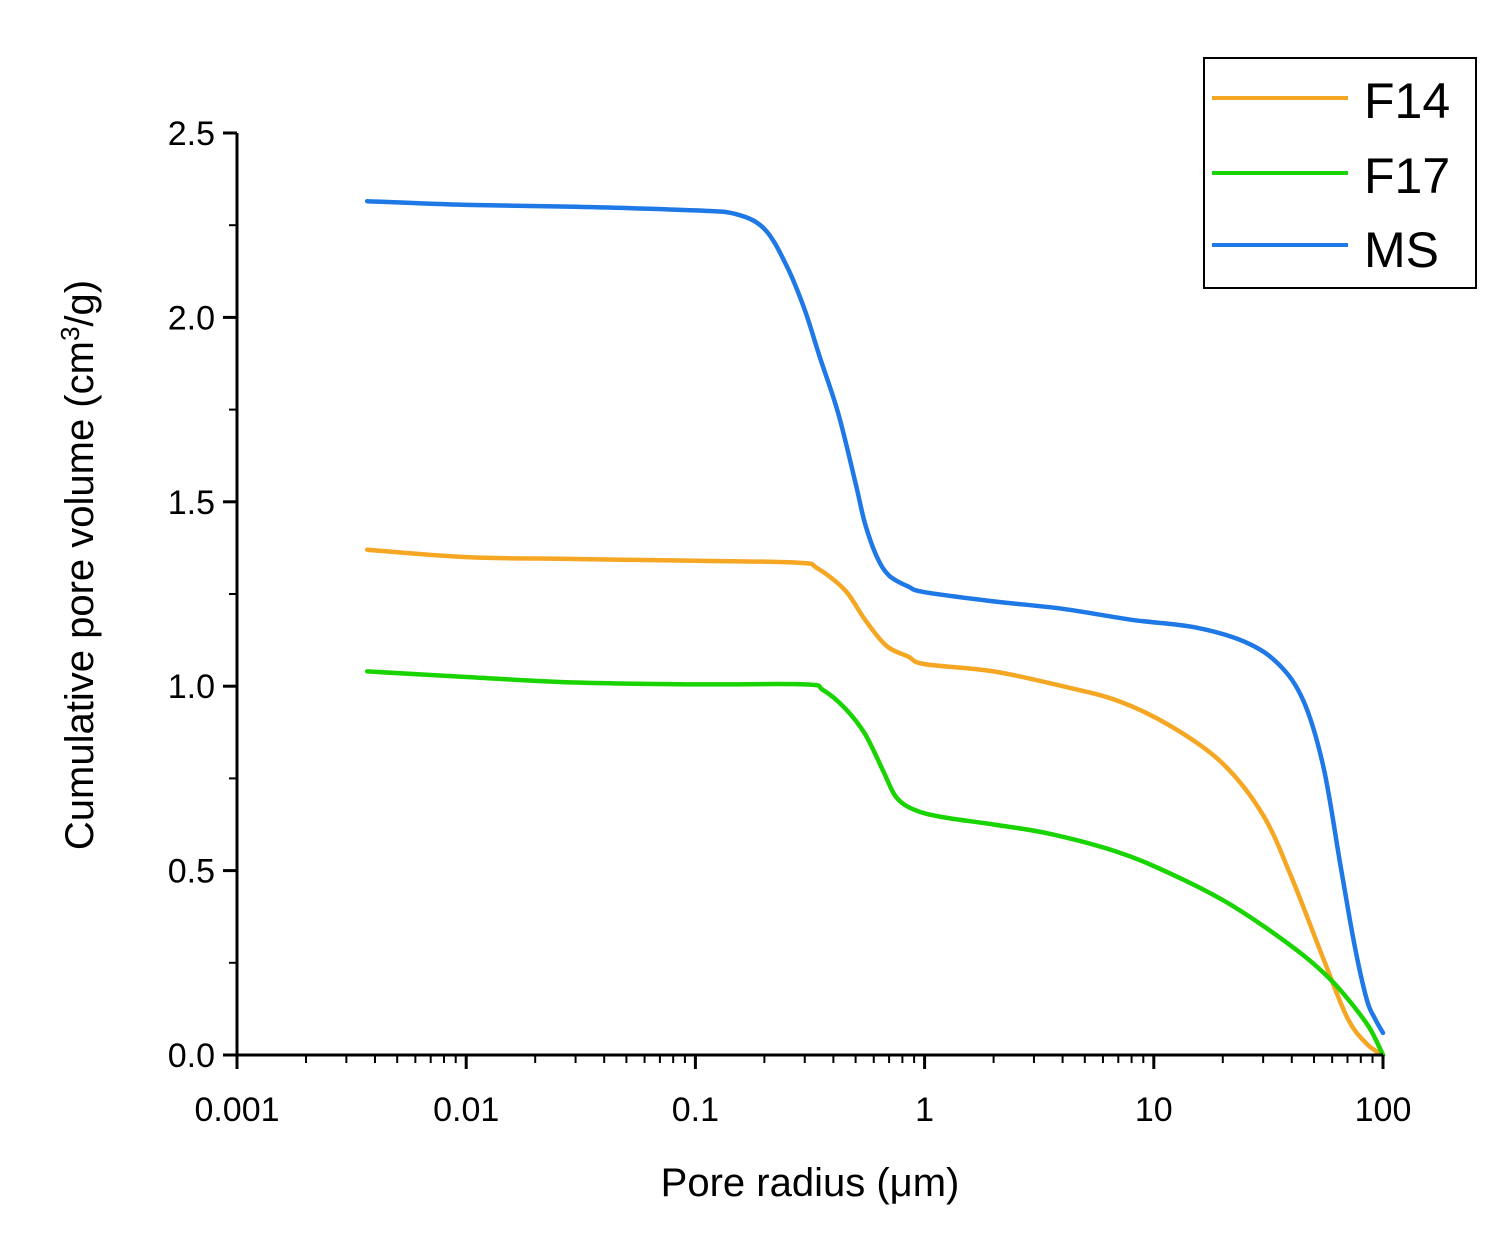 The image size is (1510, 1241). I want to click on x-tick-label: 0.001, so click(236, 1110).